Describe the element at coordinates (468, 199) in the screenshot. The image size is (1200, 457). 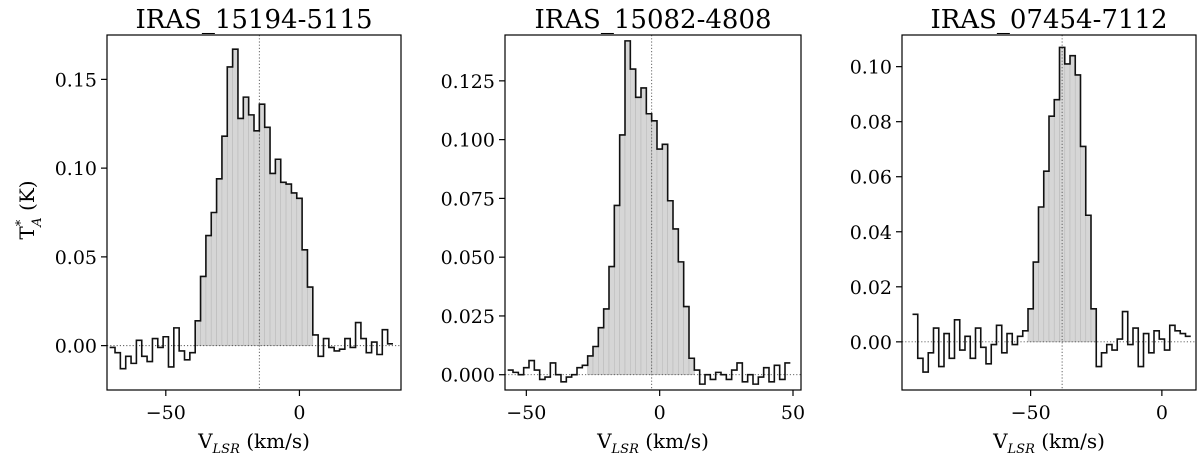
I see `y-tick-label: 0.075` at that location.